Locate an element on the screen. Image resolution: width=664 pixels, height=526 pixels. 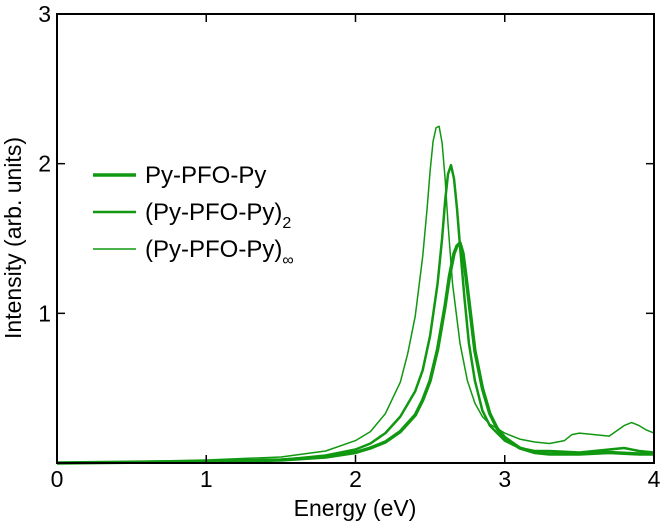
legend-label-py-pfo-py: Py-PFO-Py is located at coordinates (205, 175).